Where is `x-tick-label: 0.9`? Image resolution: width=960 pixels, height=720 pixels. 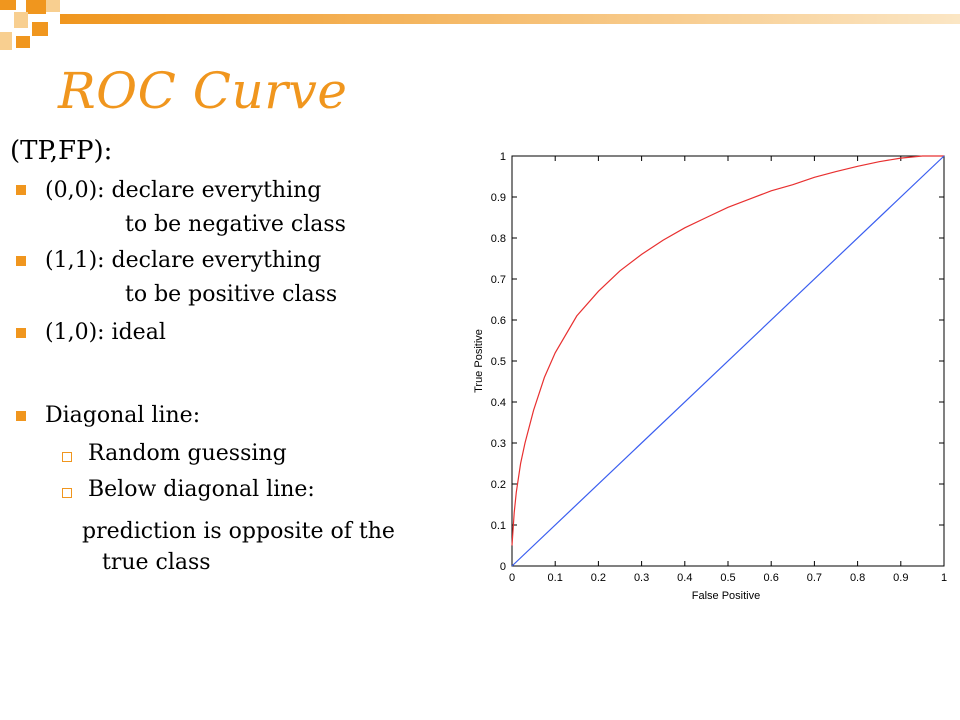 x-tick-label: 0.9 is located at coordinates (900, 578).